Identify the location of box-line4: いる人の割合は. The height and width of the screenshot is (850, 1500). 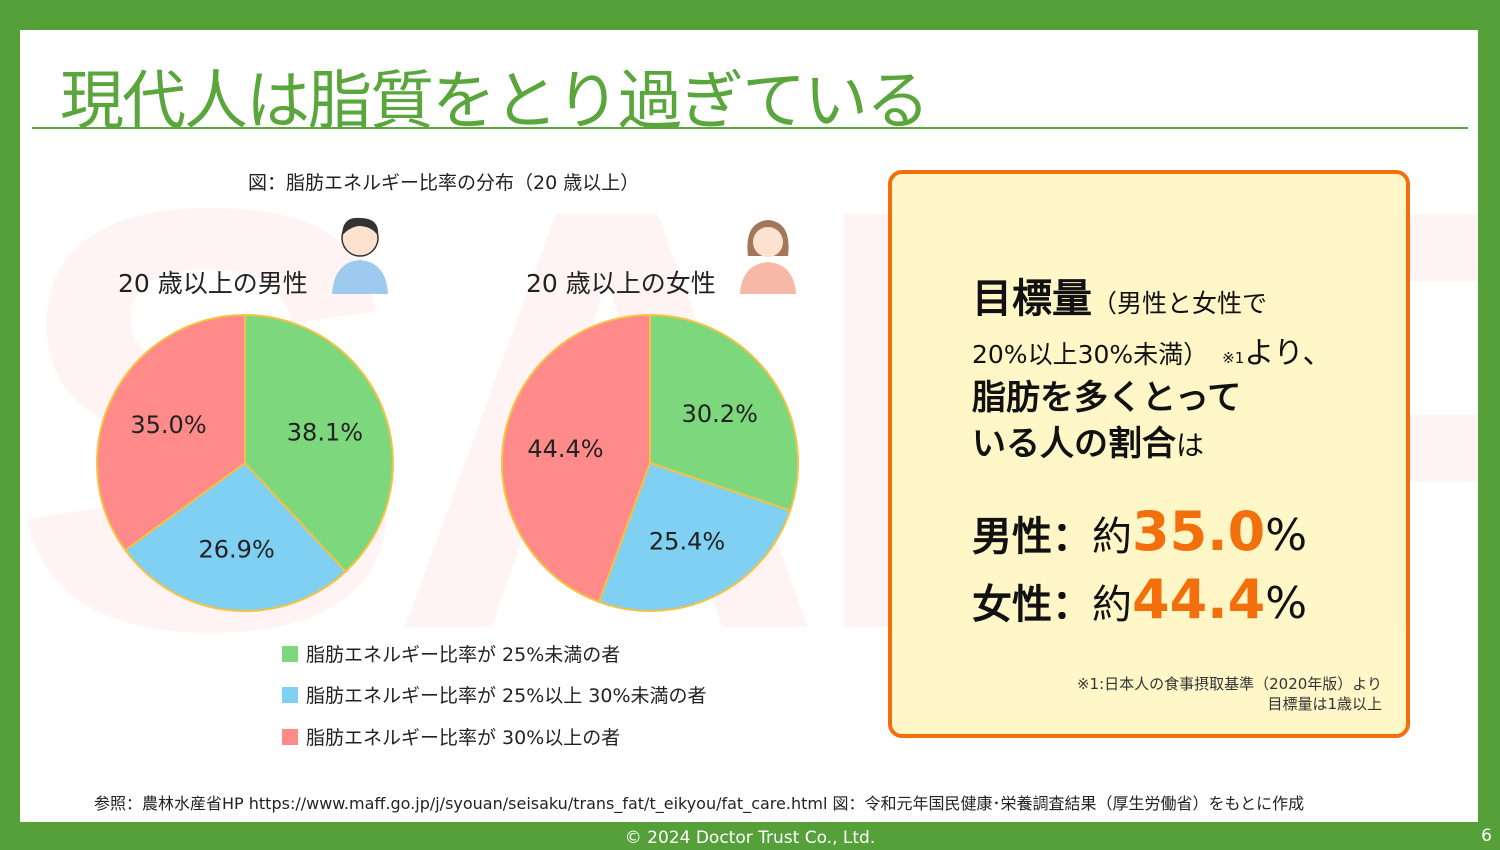
(1088, 440).